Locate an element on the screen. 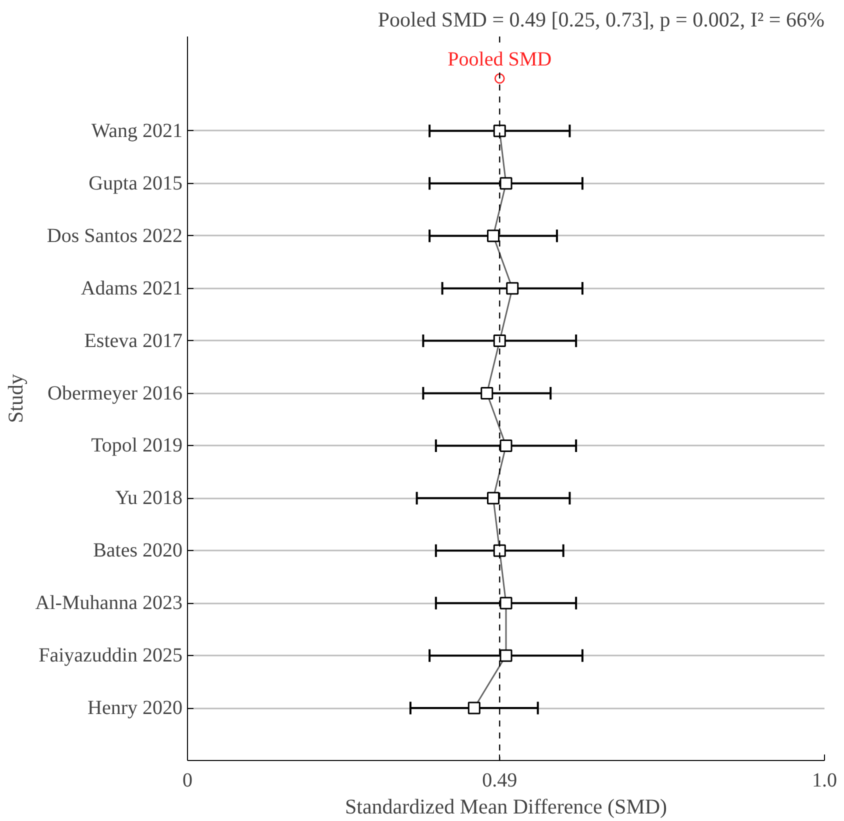 This screenshot has height=821, width=844. y-tick-label: Obermeyer 2016 is located at coordinates (115, 393).